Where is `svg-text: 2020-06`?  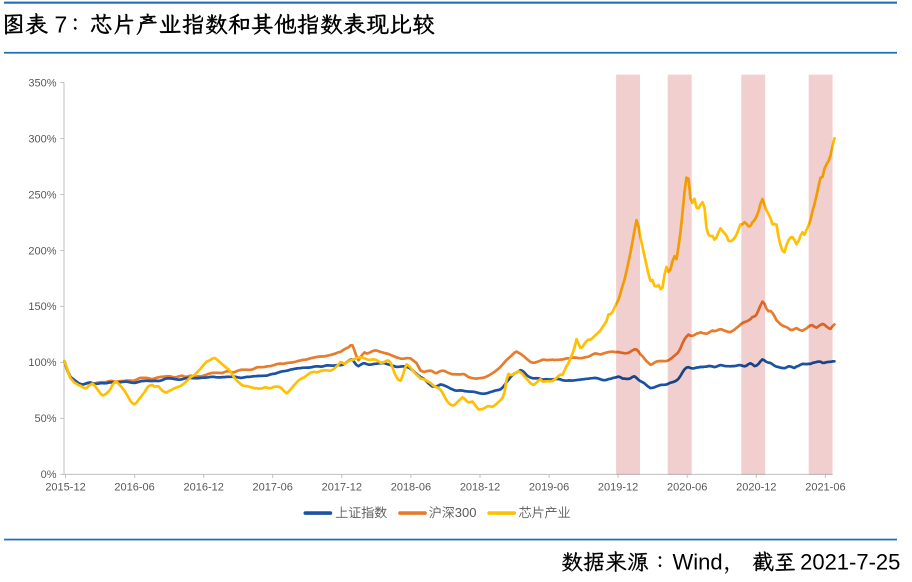
svg-text: 2020-06 is located at coordinates (687, 488).